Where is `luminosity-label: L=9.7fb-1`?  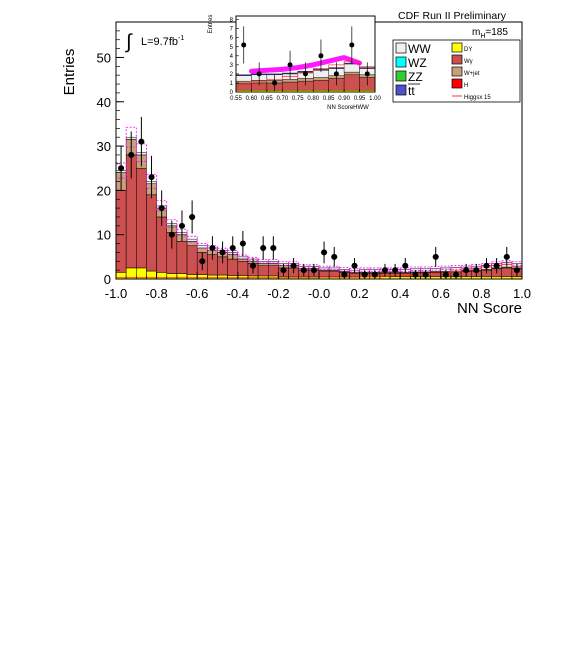
luminosity-label: L=9.7fb-1 is located at coordinates (162, 41).